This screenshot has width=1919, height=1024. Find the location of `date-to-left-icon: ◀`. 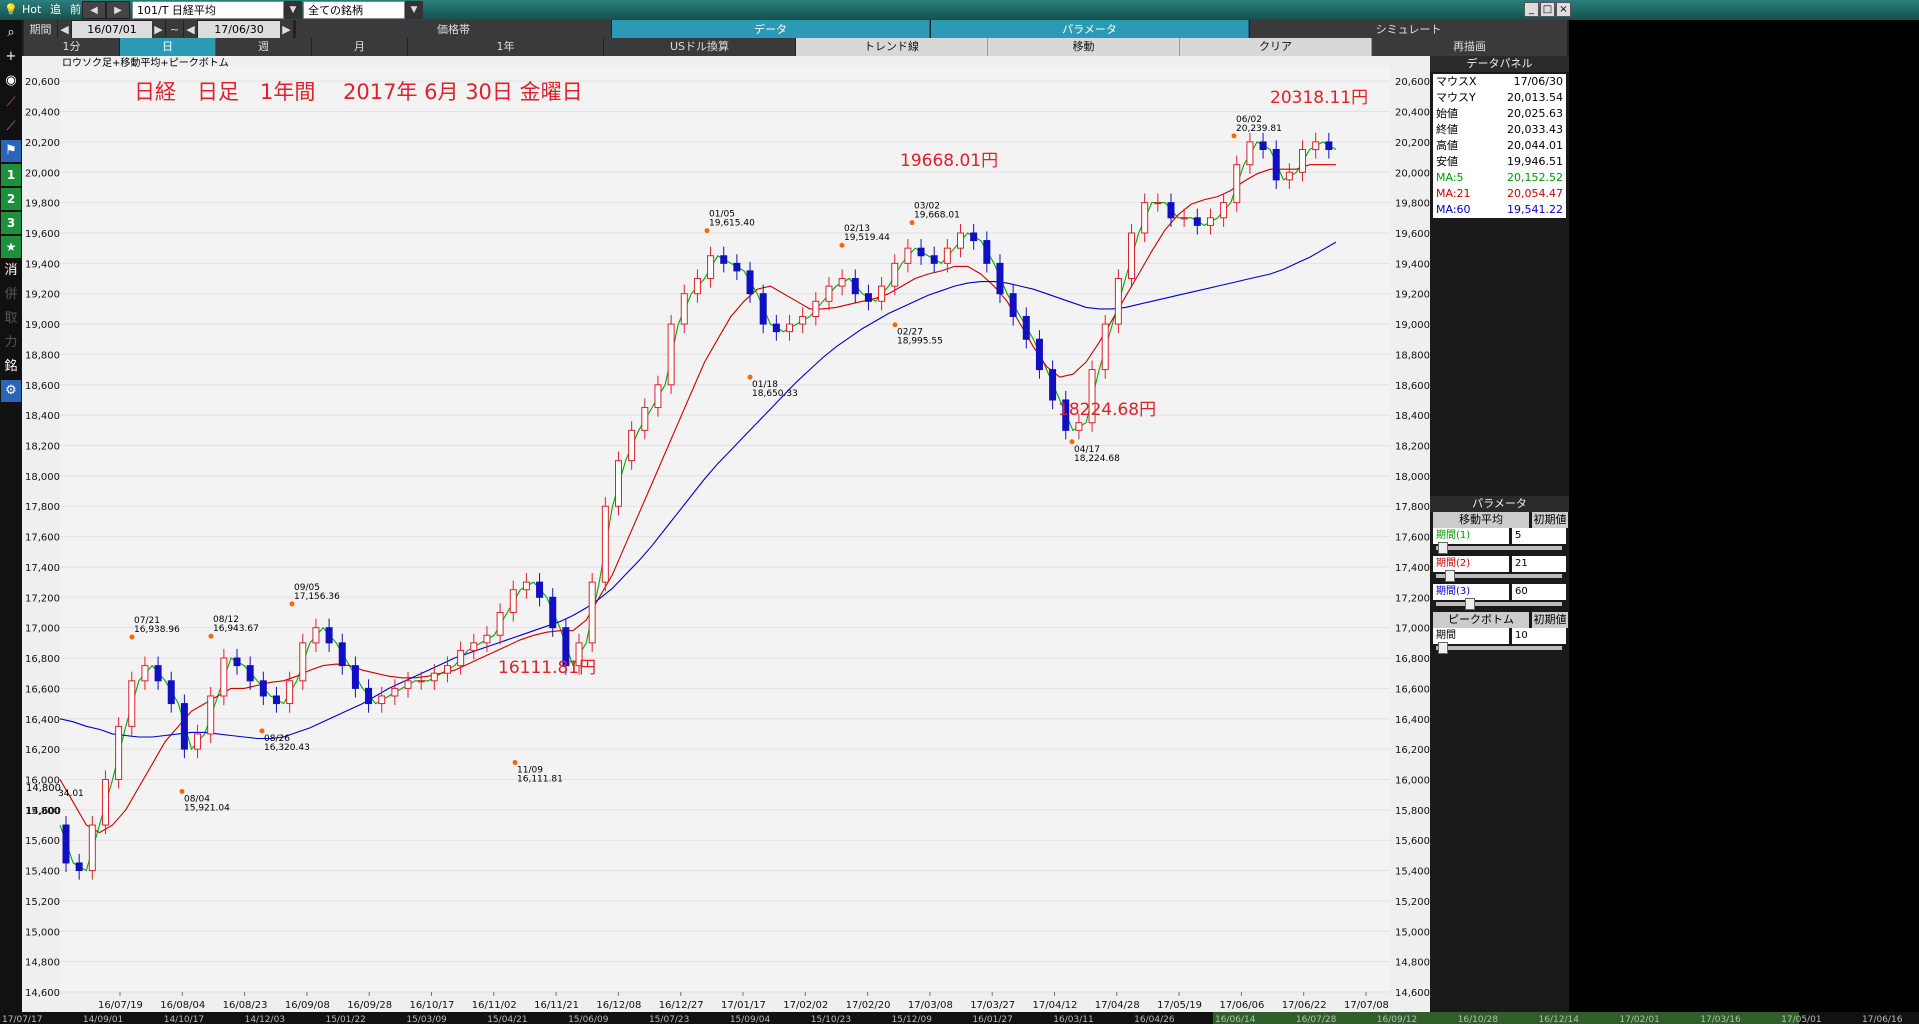

date-to-left-icon: ◀ is located at coordinates (191, 30).